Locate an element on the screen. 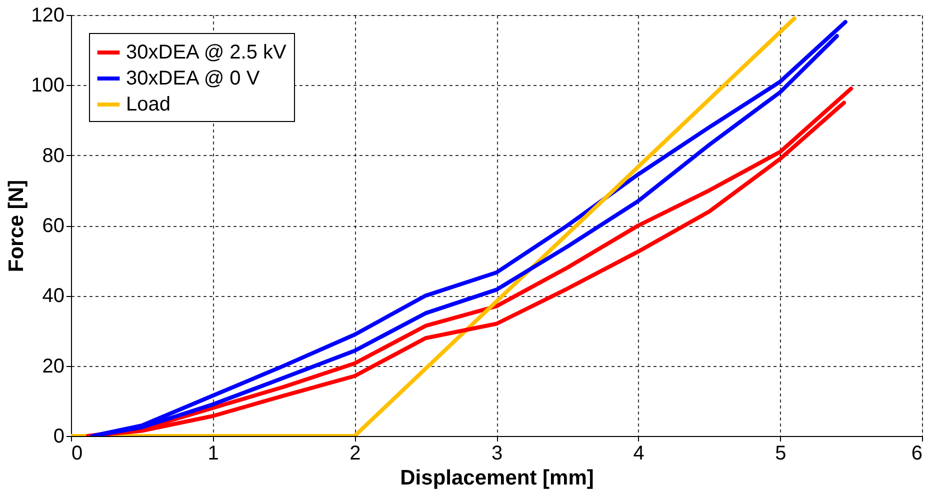 The image size is (928, 493). legend-label: 30xDEA @ 2.5 kV is located at coordinates (207, 53).